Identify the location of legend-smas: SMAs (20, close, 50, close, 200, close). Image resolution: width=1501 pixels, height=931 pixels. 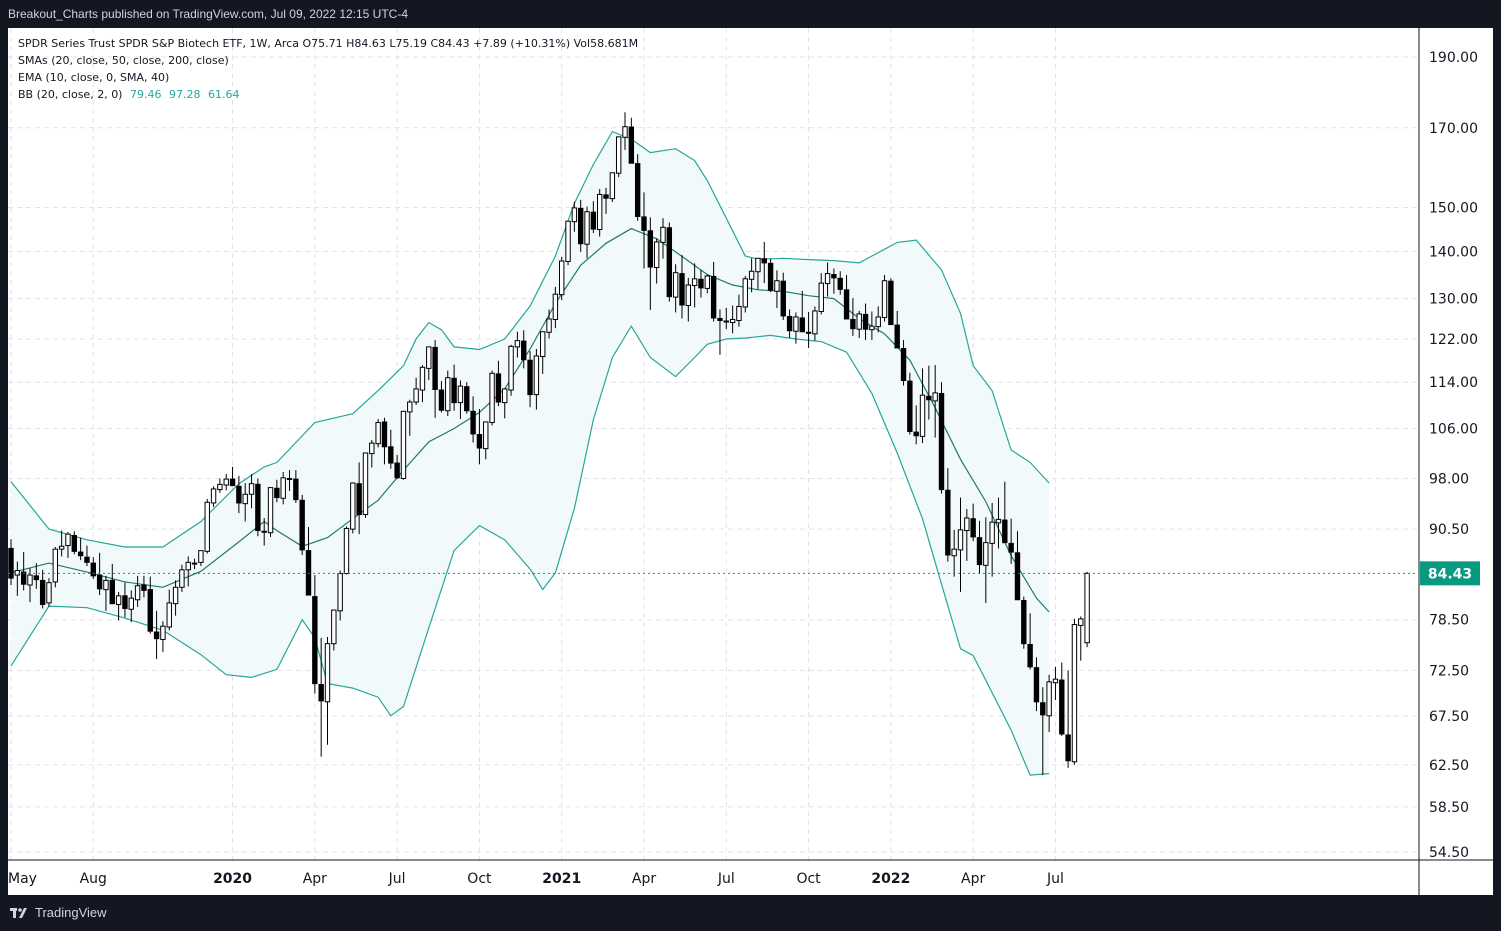
(123, 60).